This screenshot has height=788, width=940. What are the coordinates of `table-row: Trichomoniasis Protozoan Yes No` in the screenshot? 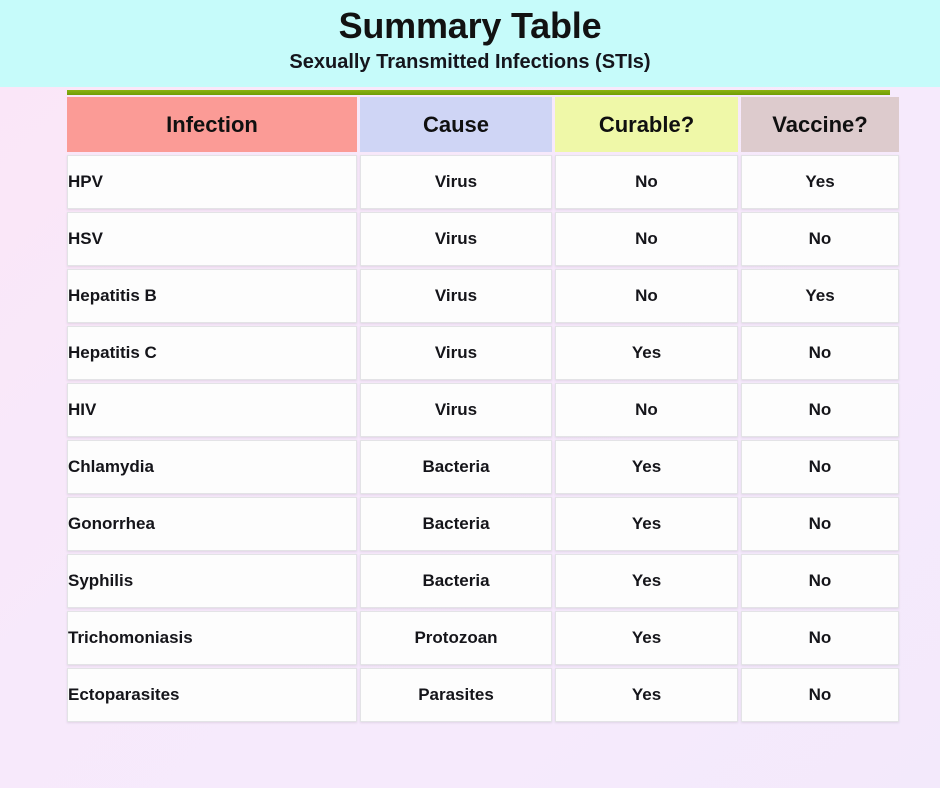 It's located at (483, 638).